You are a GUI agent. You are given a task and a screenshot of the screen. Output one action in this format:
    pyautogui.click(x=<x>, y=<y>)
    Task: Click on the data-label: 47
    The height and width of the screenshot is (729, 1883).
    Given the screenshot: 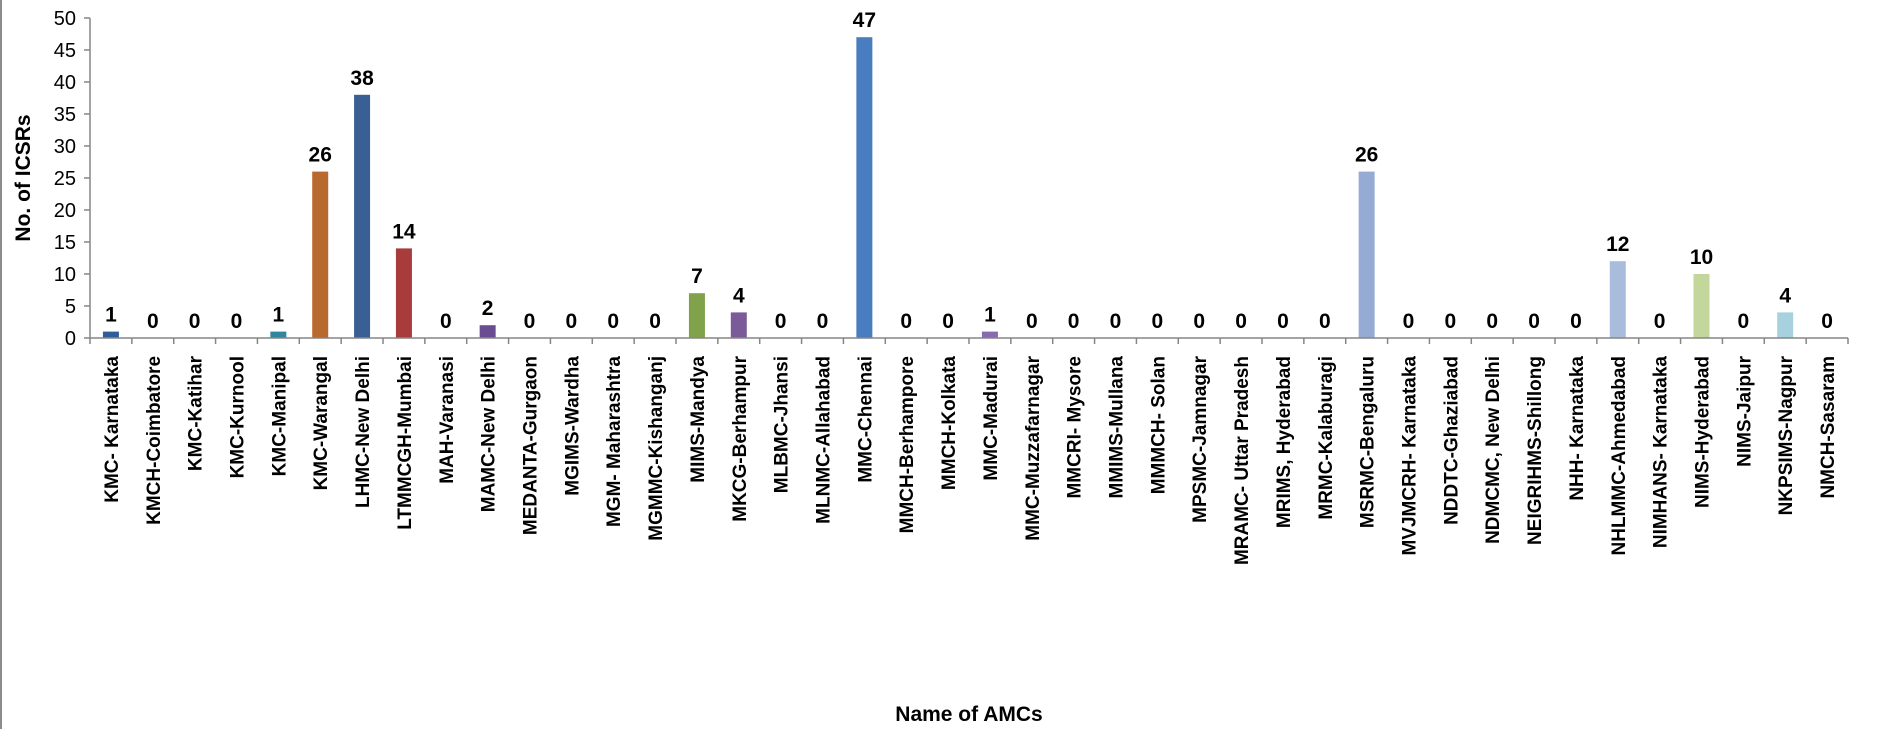 What is the action you would take?
    pyautogui.click(x=864, y=20)
    